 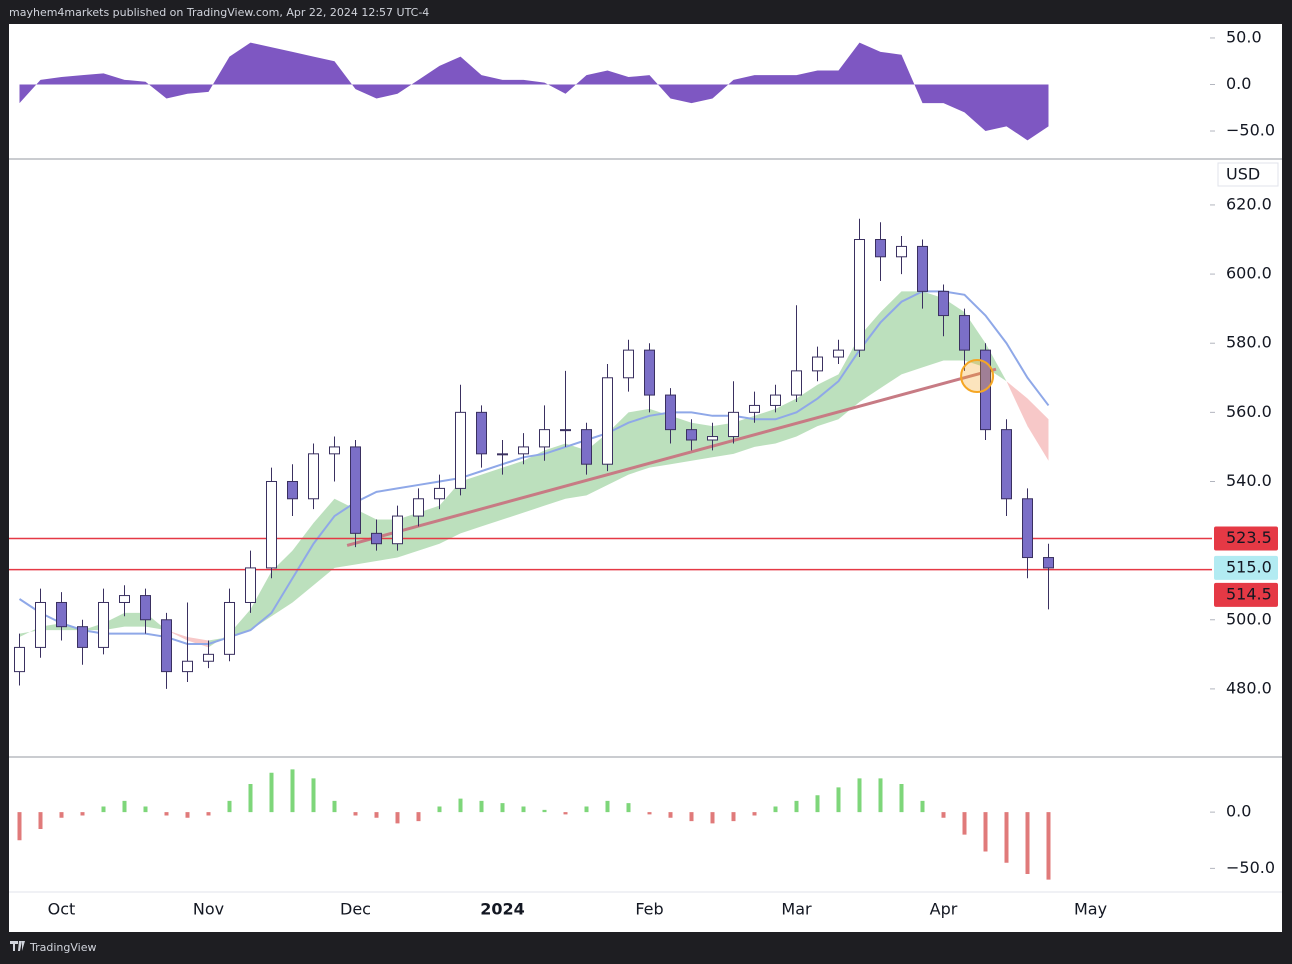 What do you see at coordinates (1249, 203) in the screenshot?
I see `y-tick-label: 620.0` at bounding box center [1249, 203].